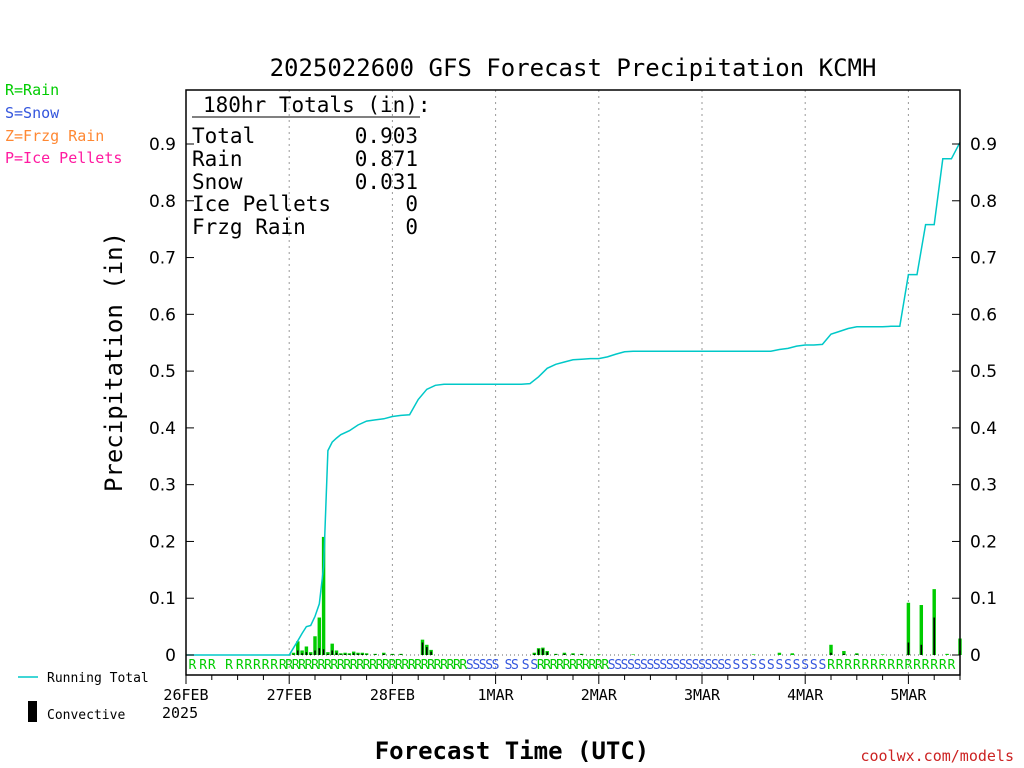 This screenshot has height=768, width=1024. I want to click on type-legend: R=Rain S=Snow Z=Frzg Rain P=Ice Pellets, so click(63, 124).